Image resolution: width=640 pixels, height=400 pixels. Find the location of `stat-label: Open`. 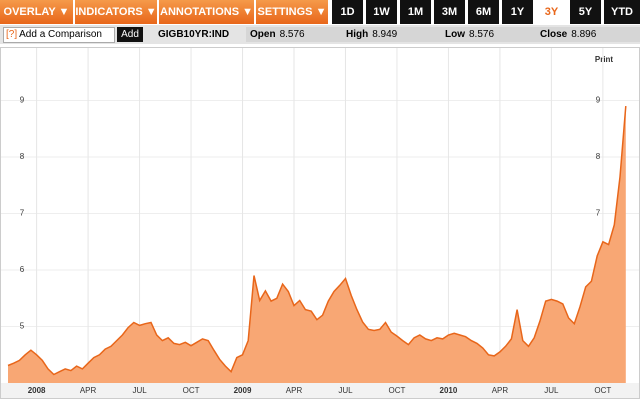

stat-label: Open is located at coordinates (263, 34).